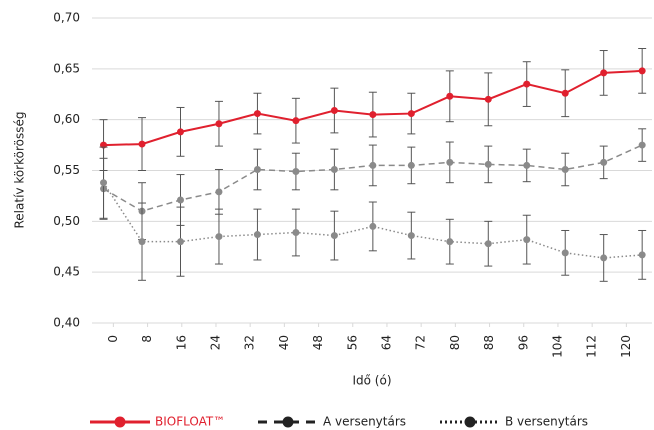  Describe the element at coordinates (20, 170) in the screenshot. I see `y-axis-title: Relatív körkörösség` at that location.